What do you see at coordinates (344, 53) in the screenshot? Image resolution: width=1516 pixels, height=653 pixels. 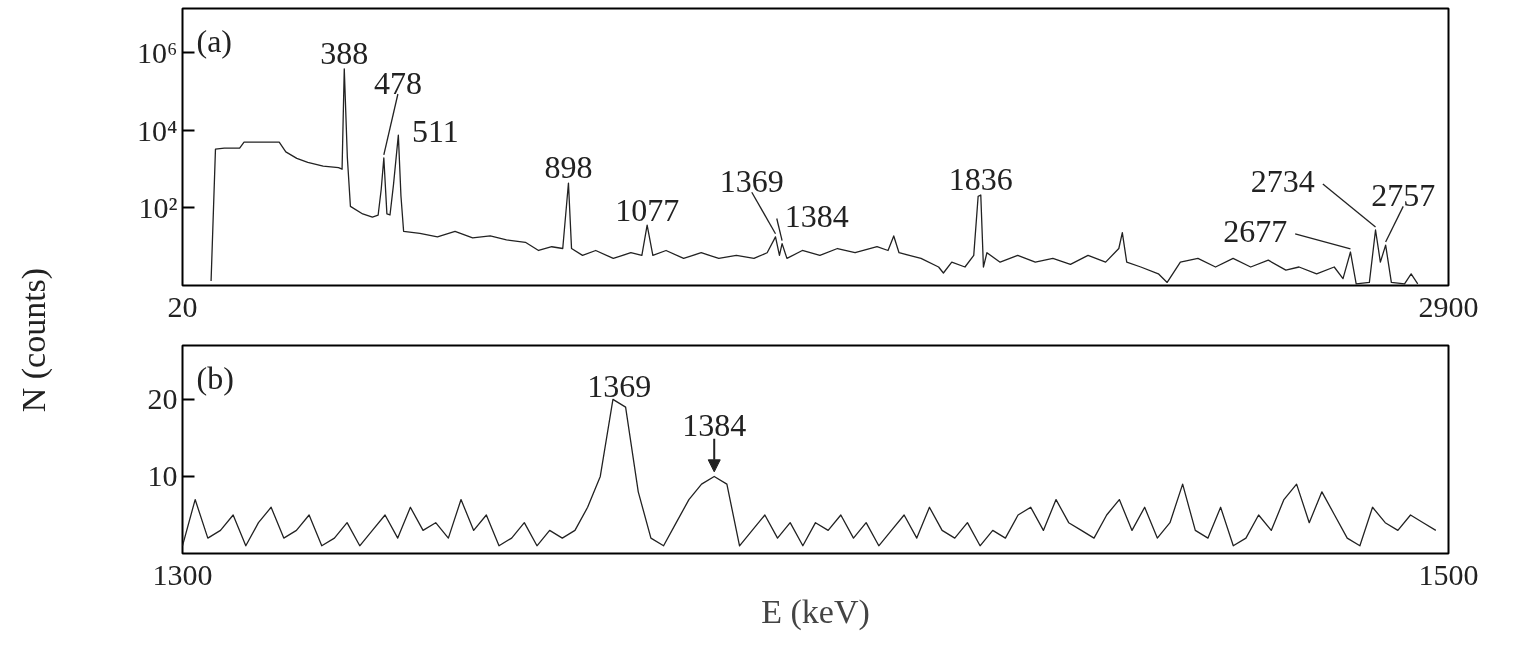 I see `annotation: 388` at bounding box center [344, 53].